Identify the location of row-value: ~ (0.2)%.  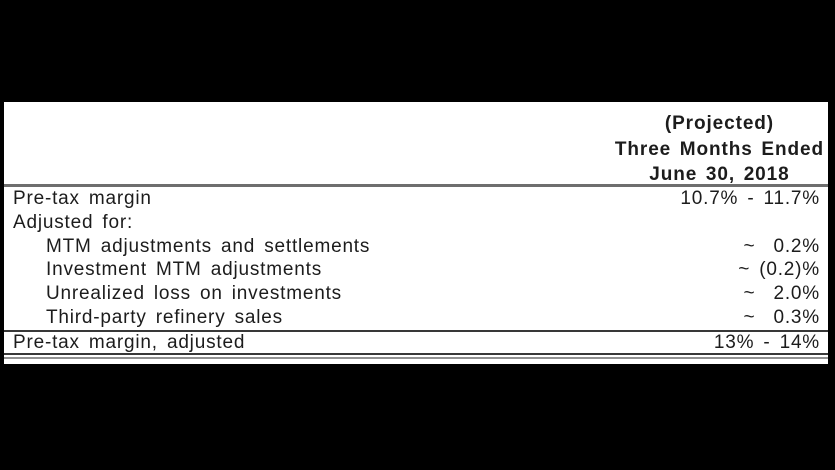
(779, 270).